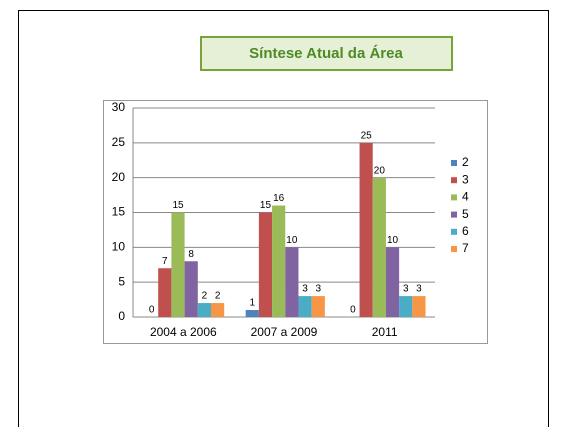 Image resolution: width=567 pixels, height=427 pixels. Describe the element at coordinates (465, 179) in the screenshot. I see `legend-label: 3` at that location.